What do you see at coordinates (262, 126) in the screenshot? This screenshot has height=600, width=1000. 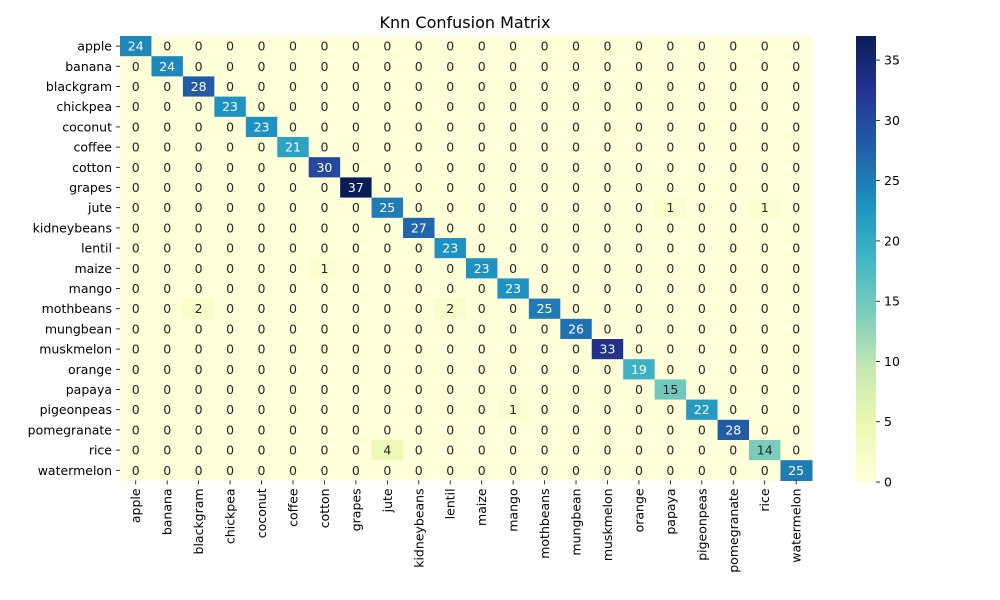 I see `cell-value-label: 23` at bounding box center [262, 126].